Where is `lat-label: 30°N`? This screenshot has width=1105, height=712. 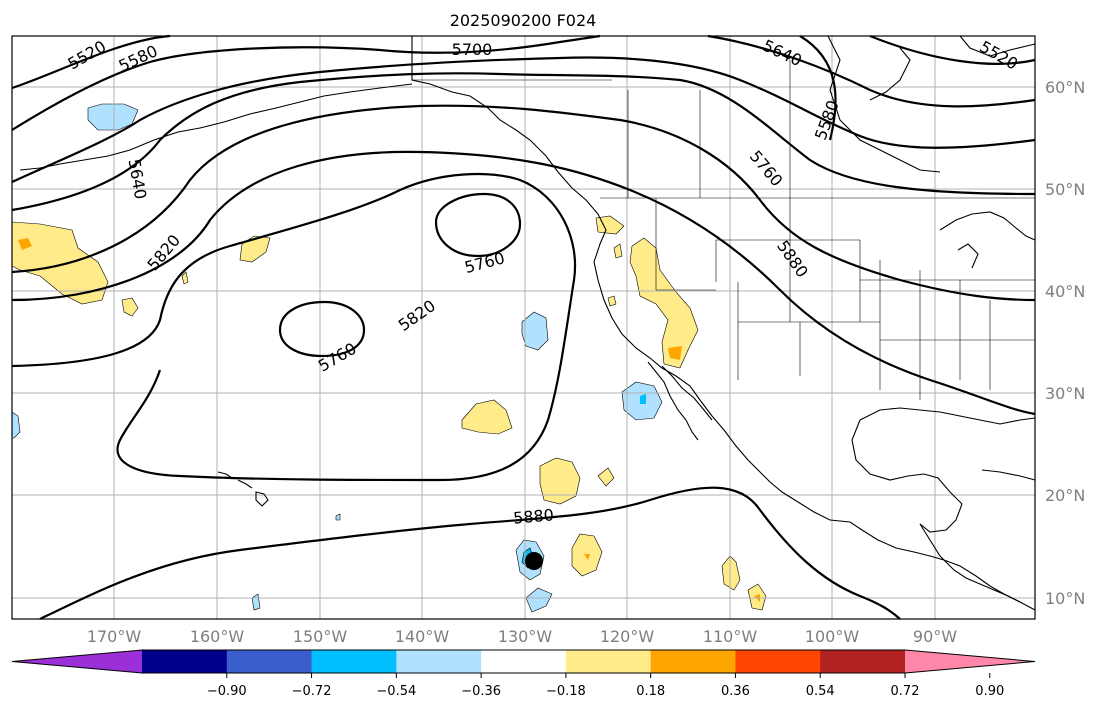
lat-label: 30°N is located at coordinates (1065, 393).